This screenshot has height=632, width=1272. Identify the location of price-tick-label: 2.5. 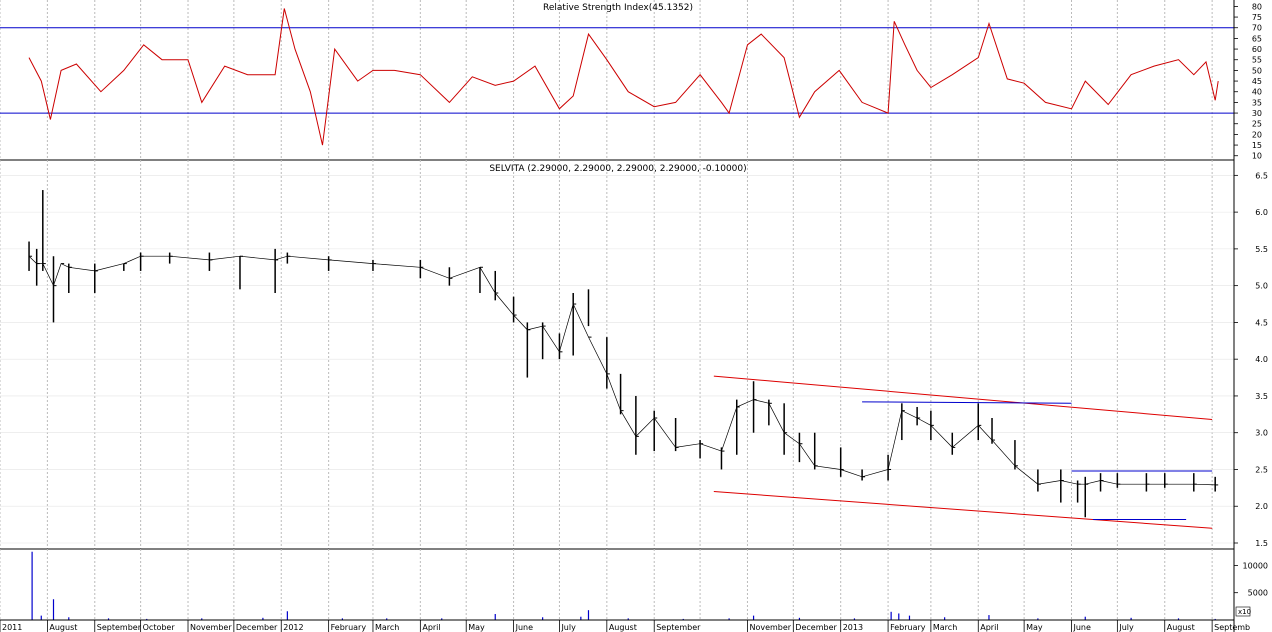
(1261, 469).